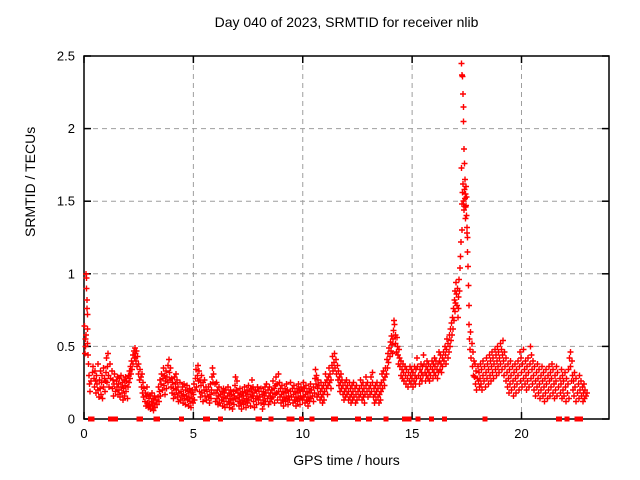 Image resolution: width=640 pixels, height=480 pixels. What do you see at coordinates (303, 433) in the screenshot?
I see `svg-text: 10` at bounding box center [303, 433].